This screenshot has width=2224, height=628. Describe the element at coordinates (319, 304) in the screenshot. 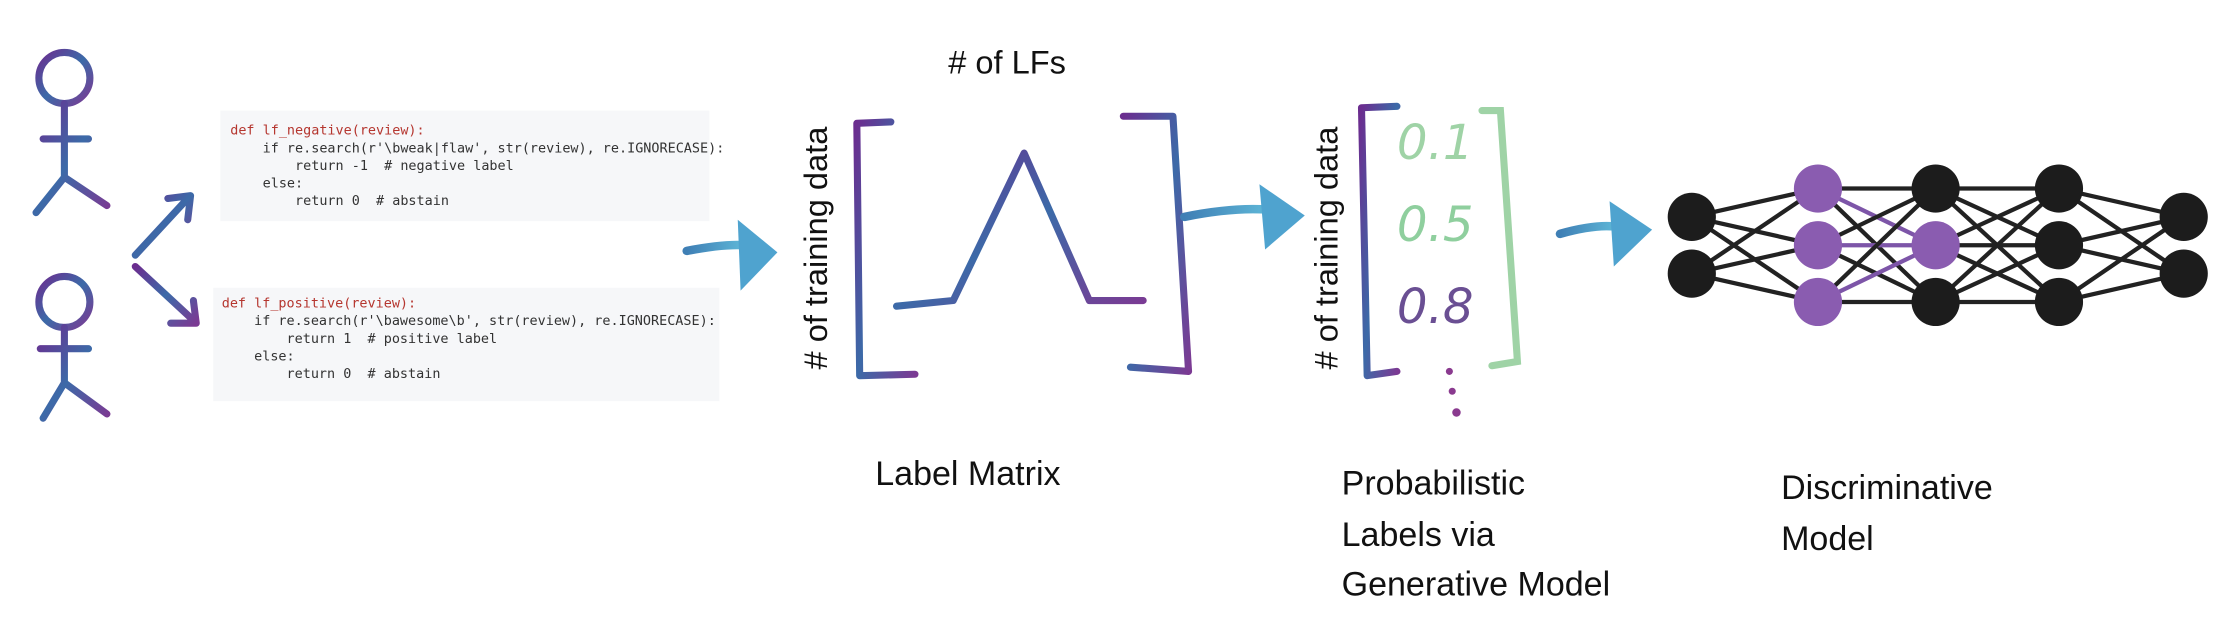

I see `code-line: def lf_positive(review):` at that location.